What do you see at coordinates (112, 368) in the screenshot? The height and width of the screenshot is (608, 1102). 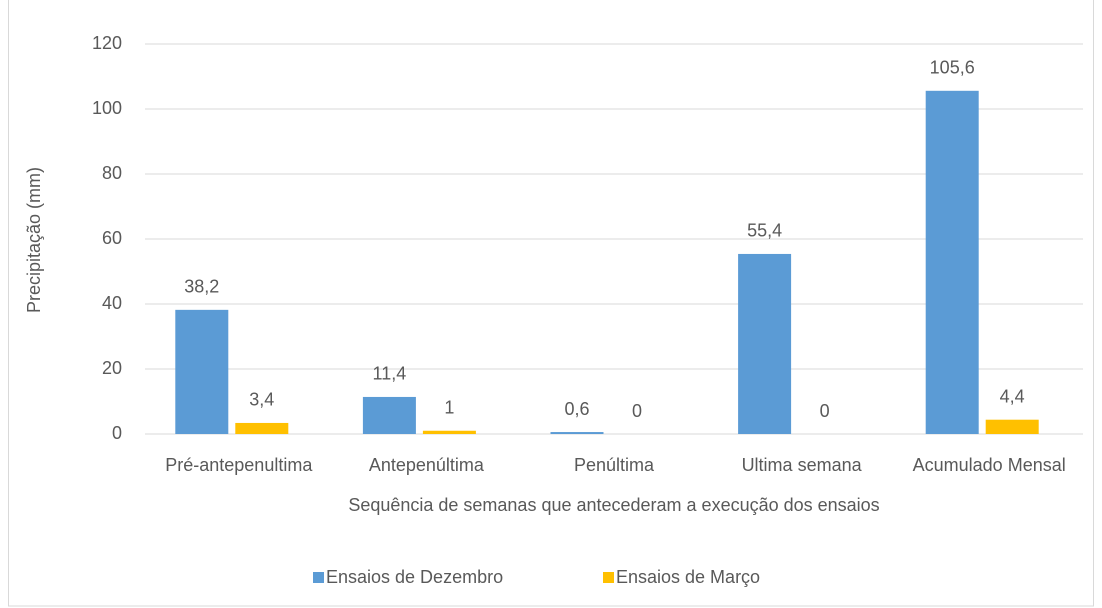 I see `y-tick-label: 20` at bounding box center [112, 368].